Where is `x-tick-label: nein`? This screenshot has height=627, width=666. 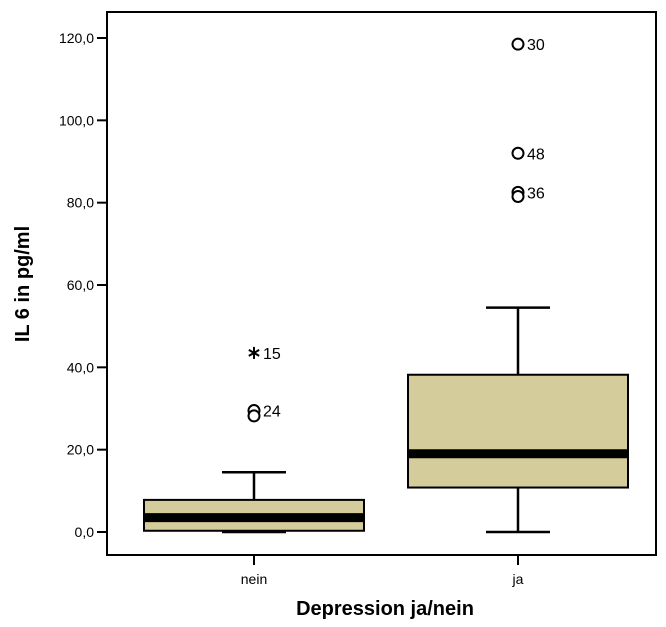 x-tick-label: nein is located at coordinates (254, 579).